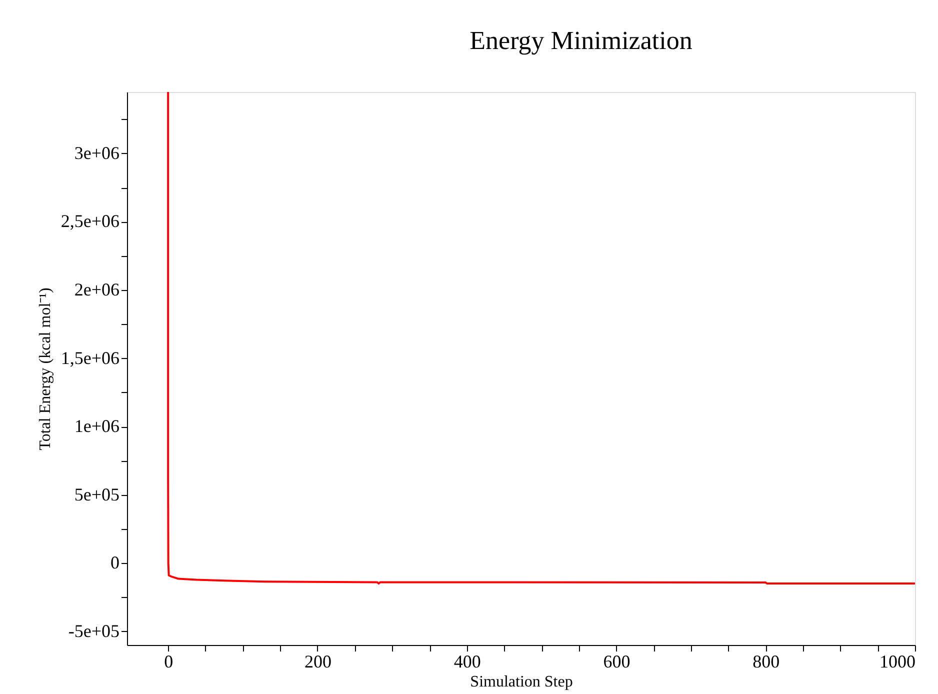  What do you see at coordinates (94, 630) in the screenshot?
I see `y-tick-label: -5e+05` at bounding box center [94, 630].